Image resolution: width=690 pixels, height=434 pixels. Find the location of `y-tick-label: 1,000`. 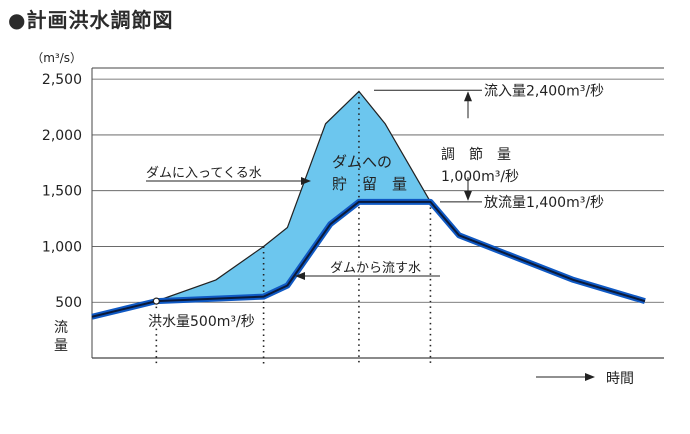

y-tick-label: 1,000 is located at coordinates (62, 247).